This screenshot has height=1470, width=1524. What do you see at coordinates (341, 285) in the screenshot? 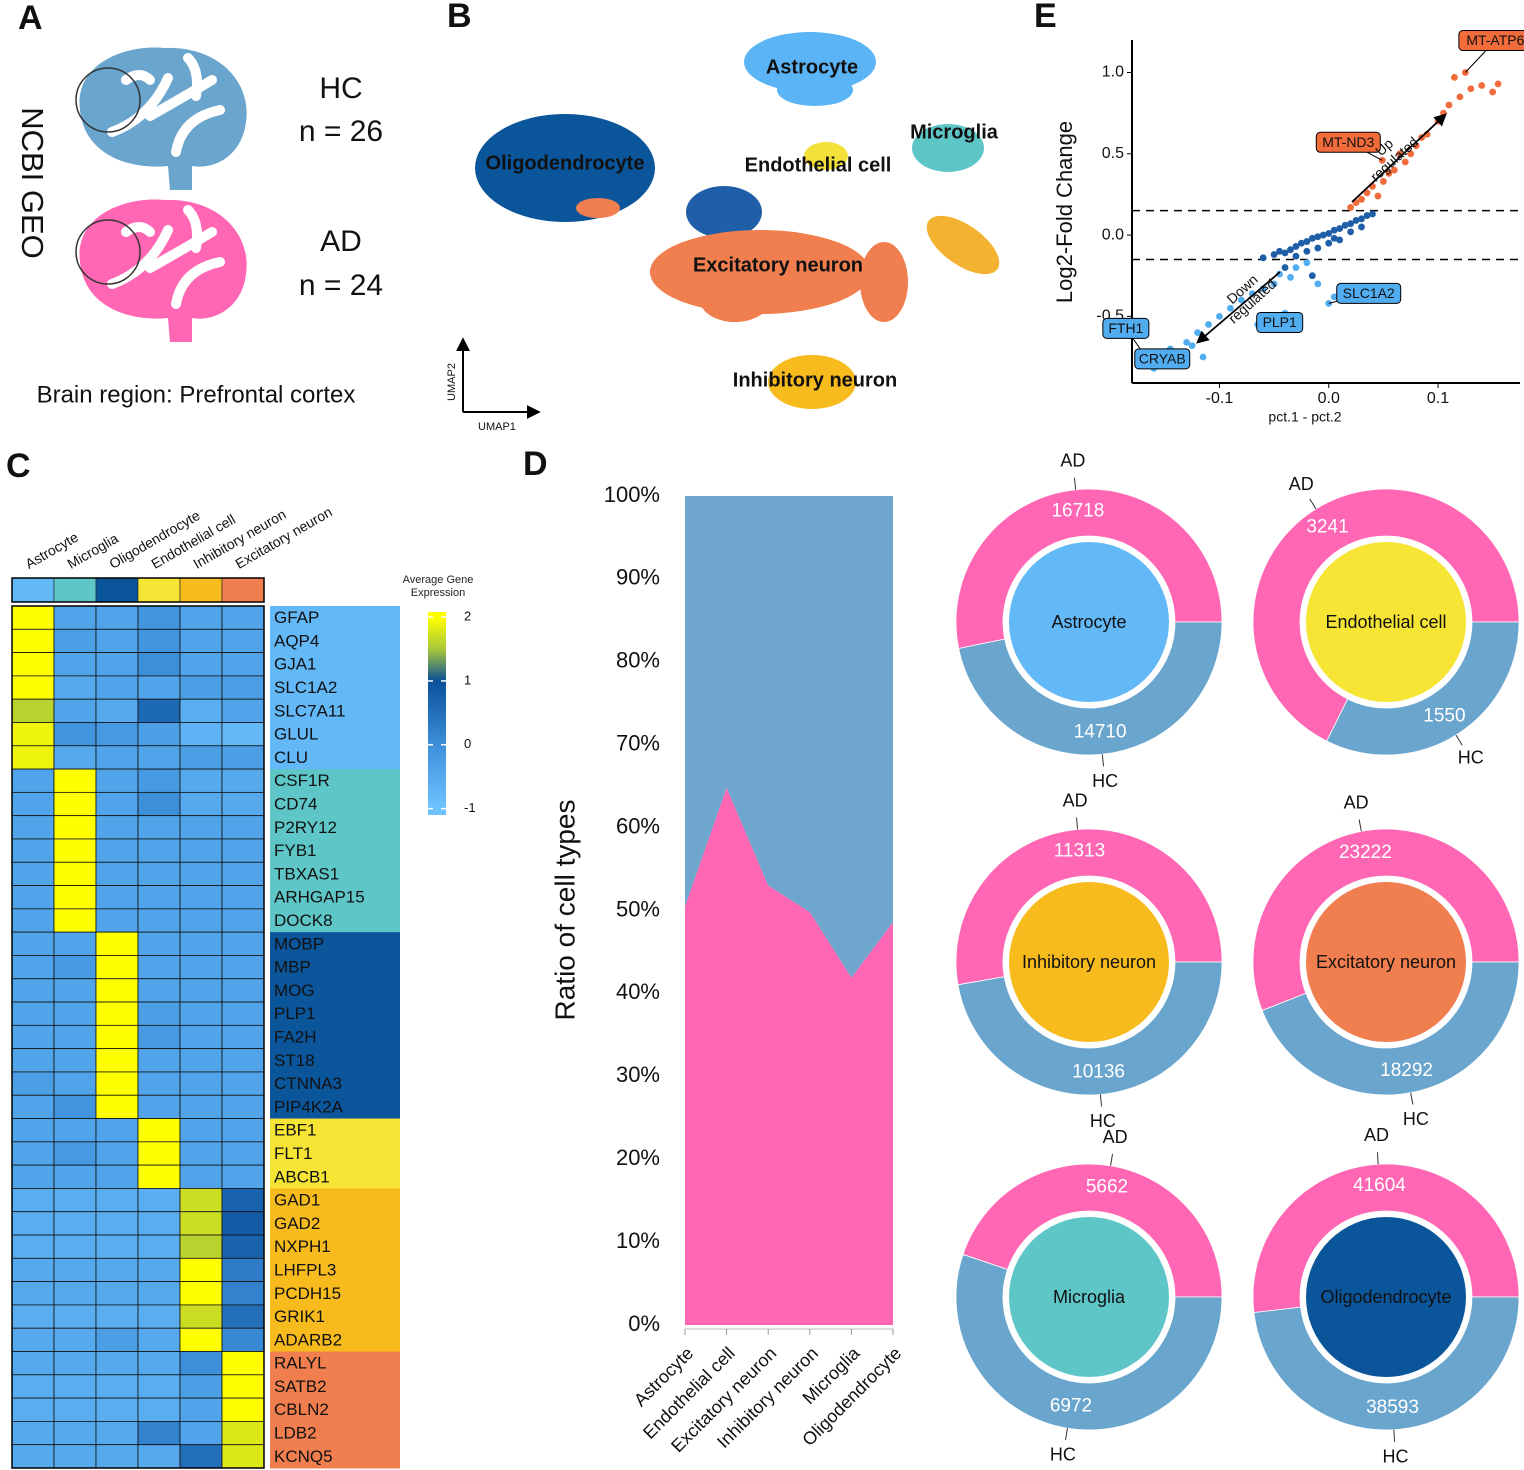
I see `group-size: n = 24` at bounding box center [341, 285].